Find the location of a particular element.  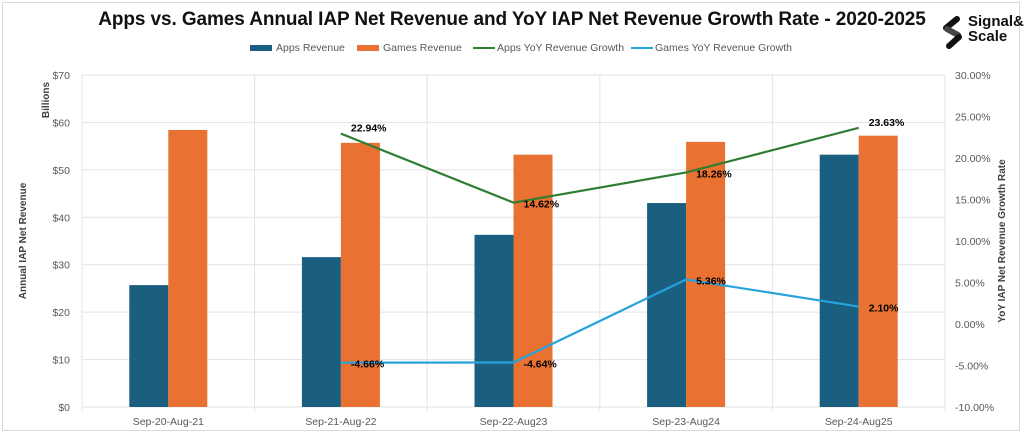

x-tick-label: Sep-24-Aug25 is located at coordinates (859, 422).